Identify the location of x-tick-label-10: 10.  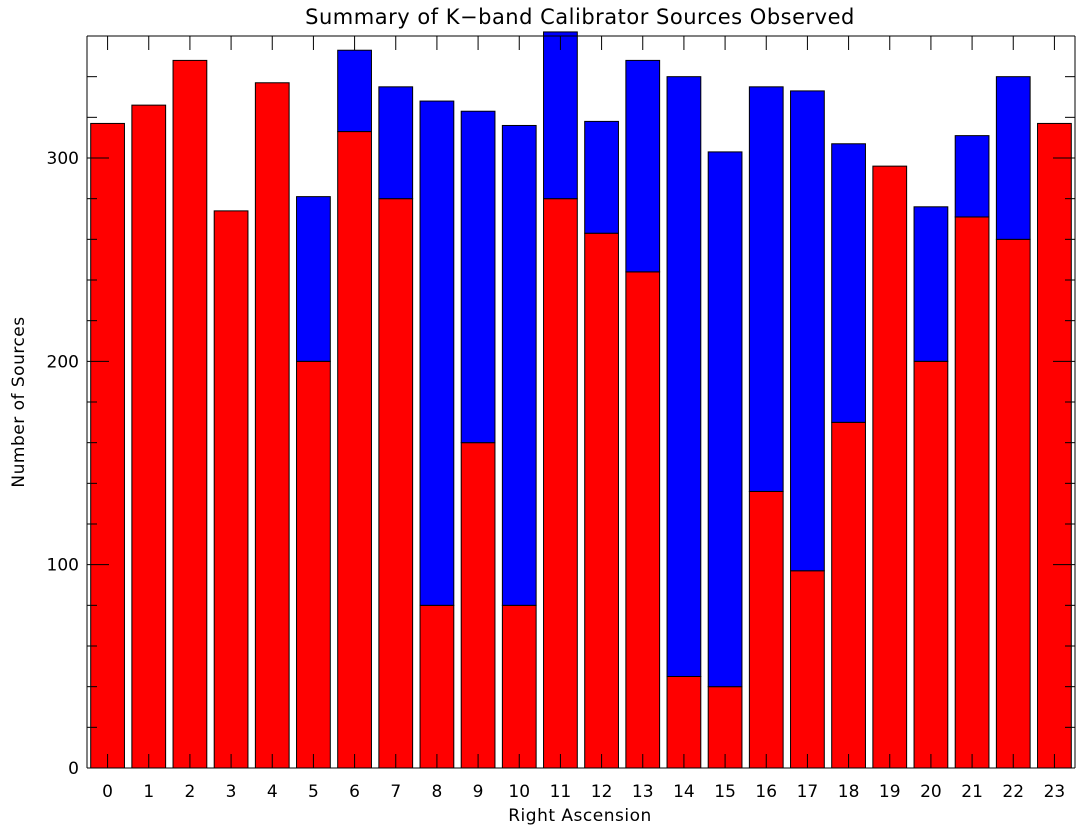
(519, 792).